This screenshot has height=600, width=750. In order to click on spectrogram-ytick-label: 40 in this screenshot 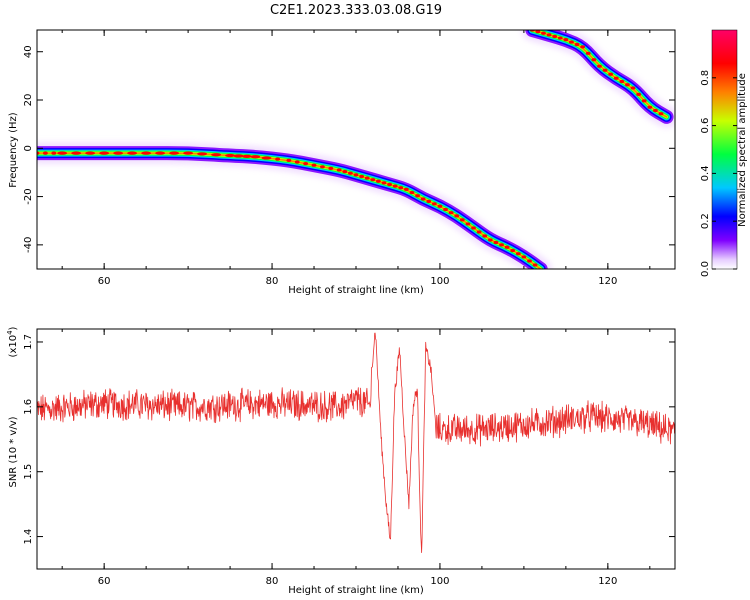, I will do `click(28, 51)`.